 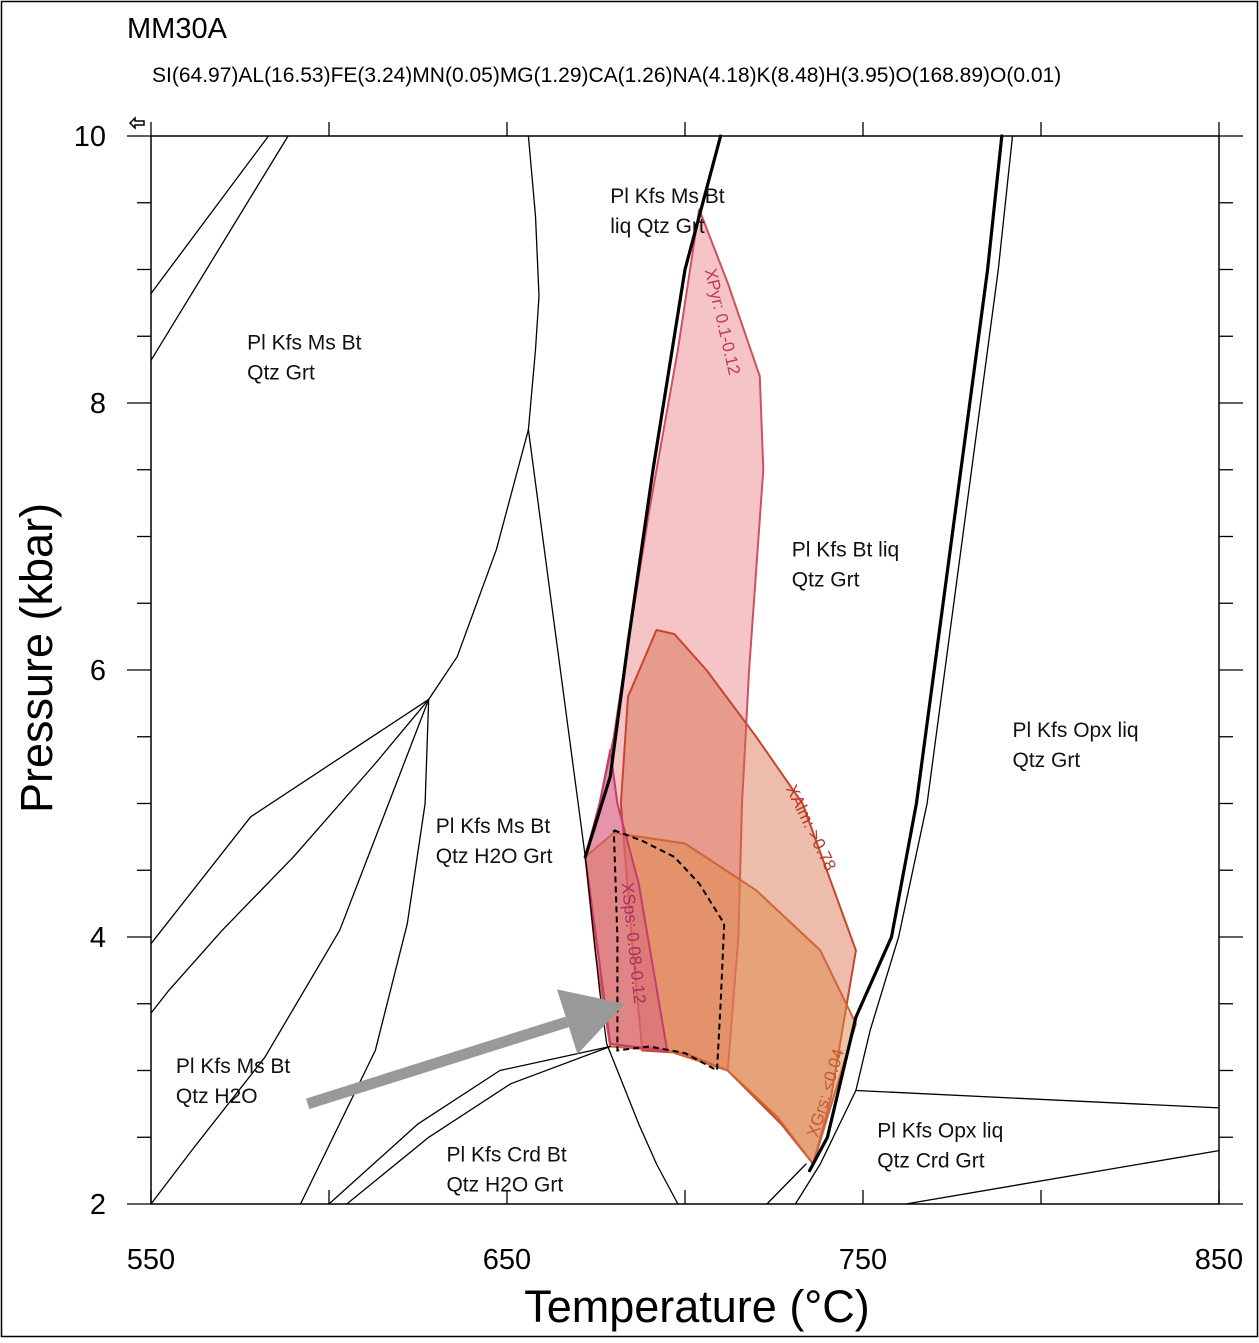 What do you see at coordinates (90, 137) in the screenshot?
I see `y-tick-label-4: 10` at bounding box center [90, 137].